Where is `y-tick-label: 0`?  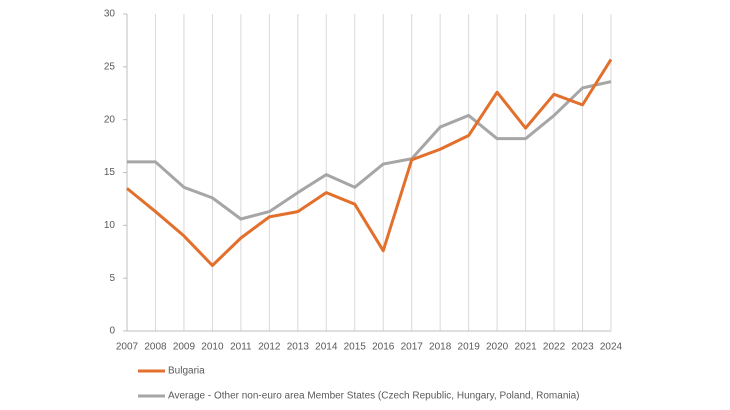
y-tick-label: 0 is located at coordinates (112, 331).